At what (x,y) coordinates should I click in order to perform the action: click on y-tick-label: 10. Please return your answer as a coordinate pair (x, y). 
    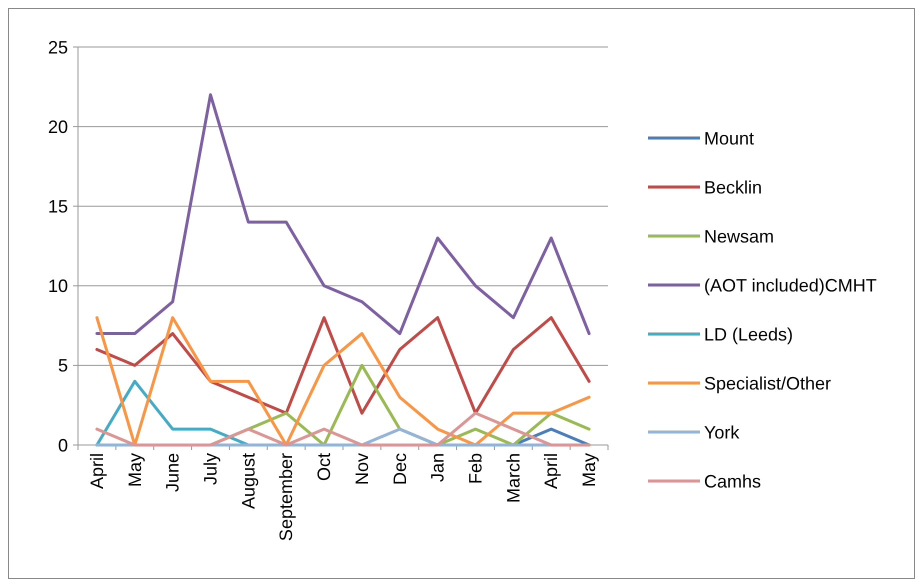
    Looking at the image, I should click on (58, 286).